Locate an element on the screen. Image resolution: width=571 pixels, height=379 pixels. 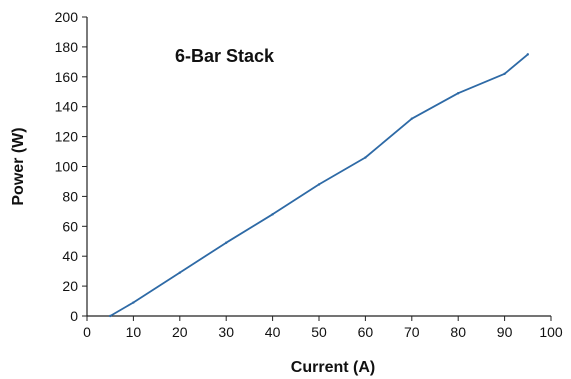
x-tick-label: 20 is located at coordinates (180, 332).